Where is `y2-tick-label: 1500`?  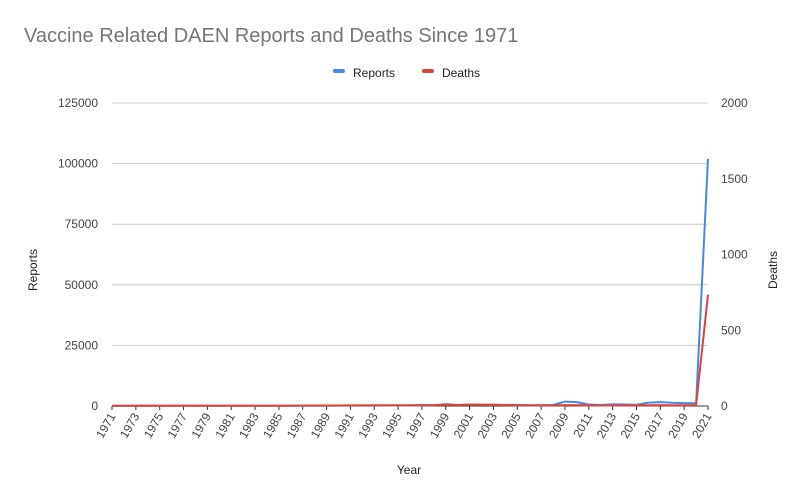 y2-tick-label: 1500 is located at coordinates (734, 179).